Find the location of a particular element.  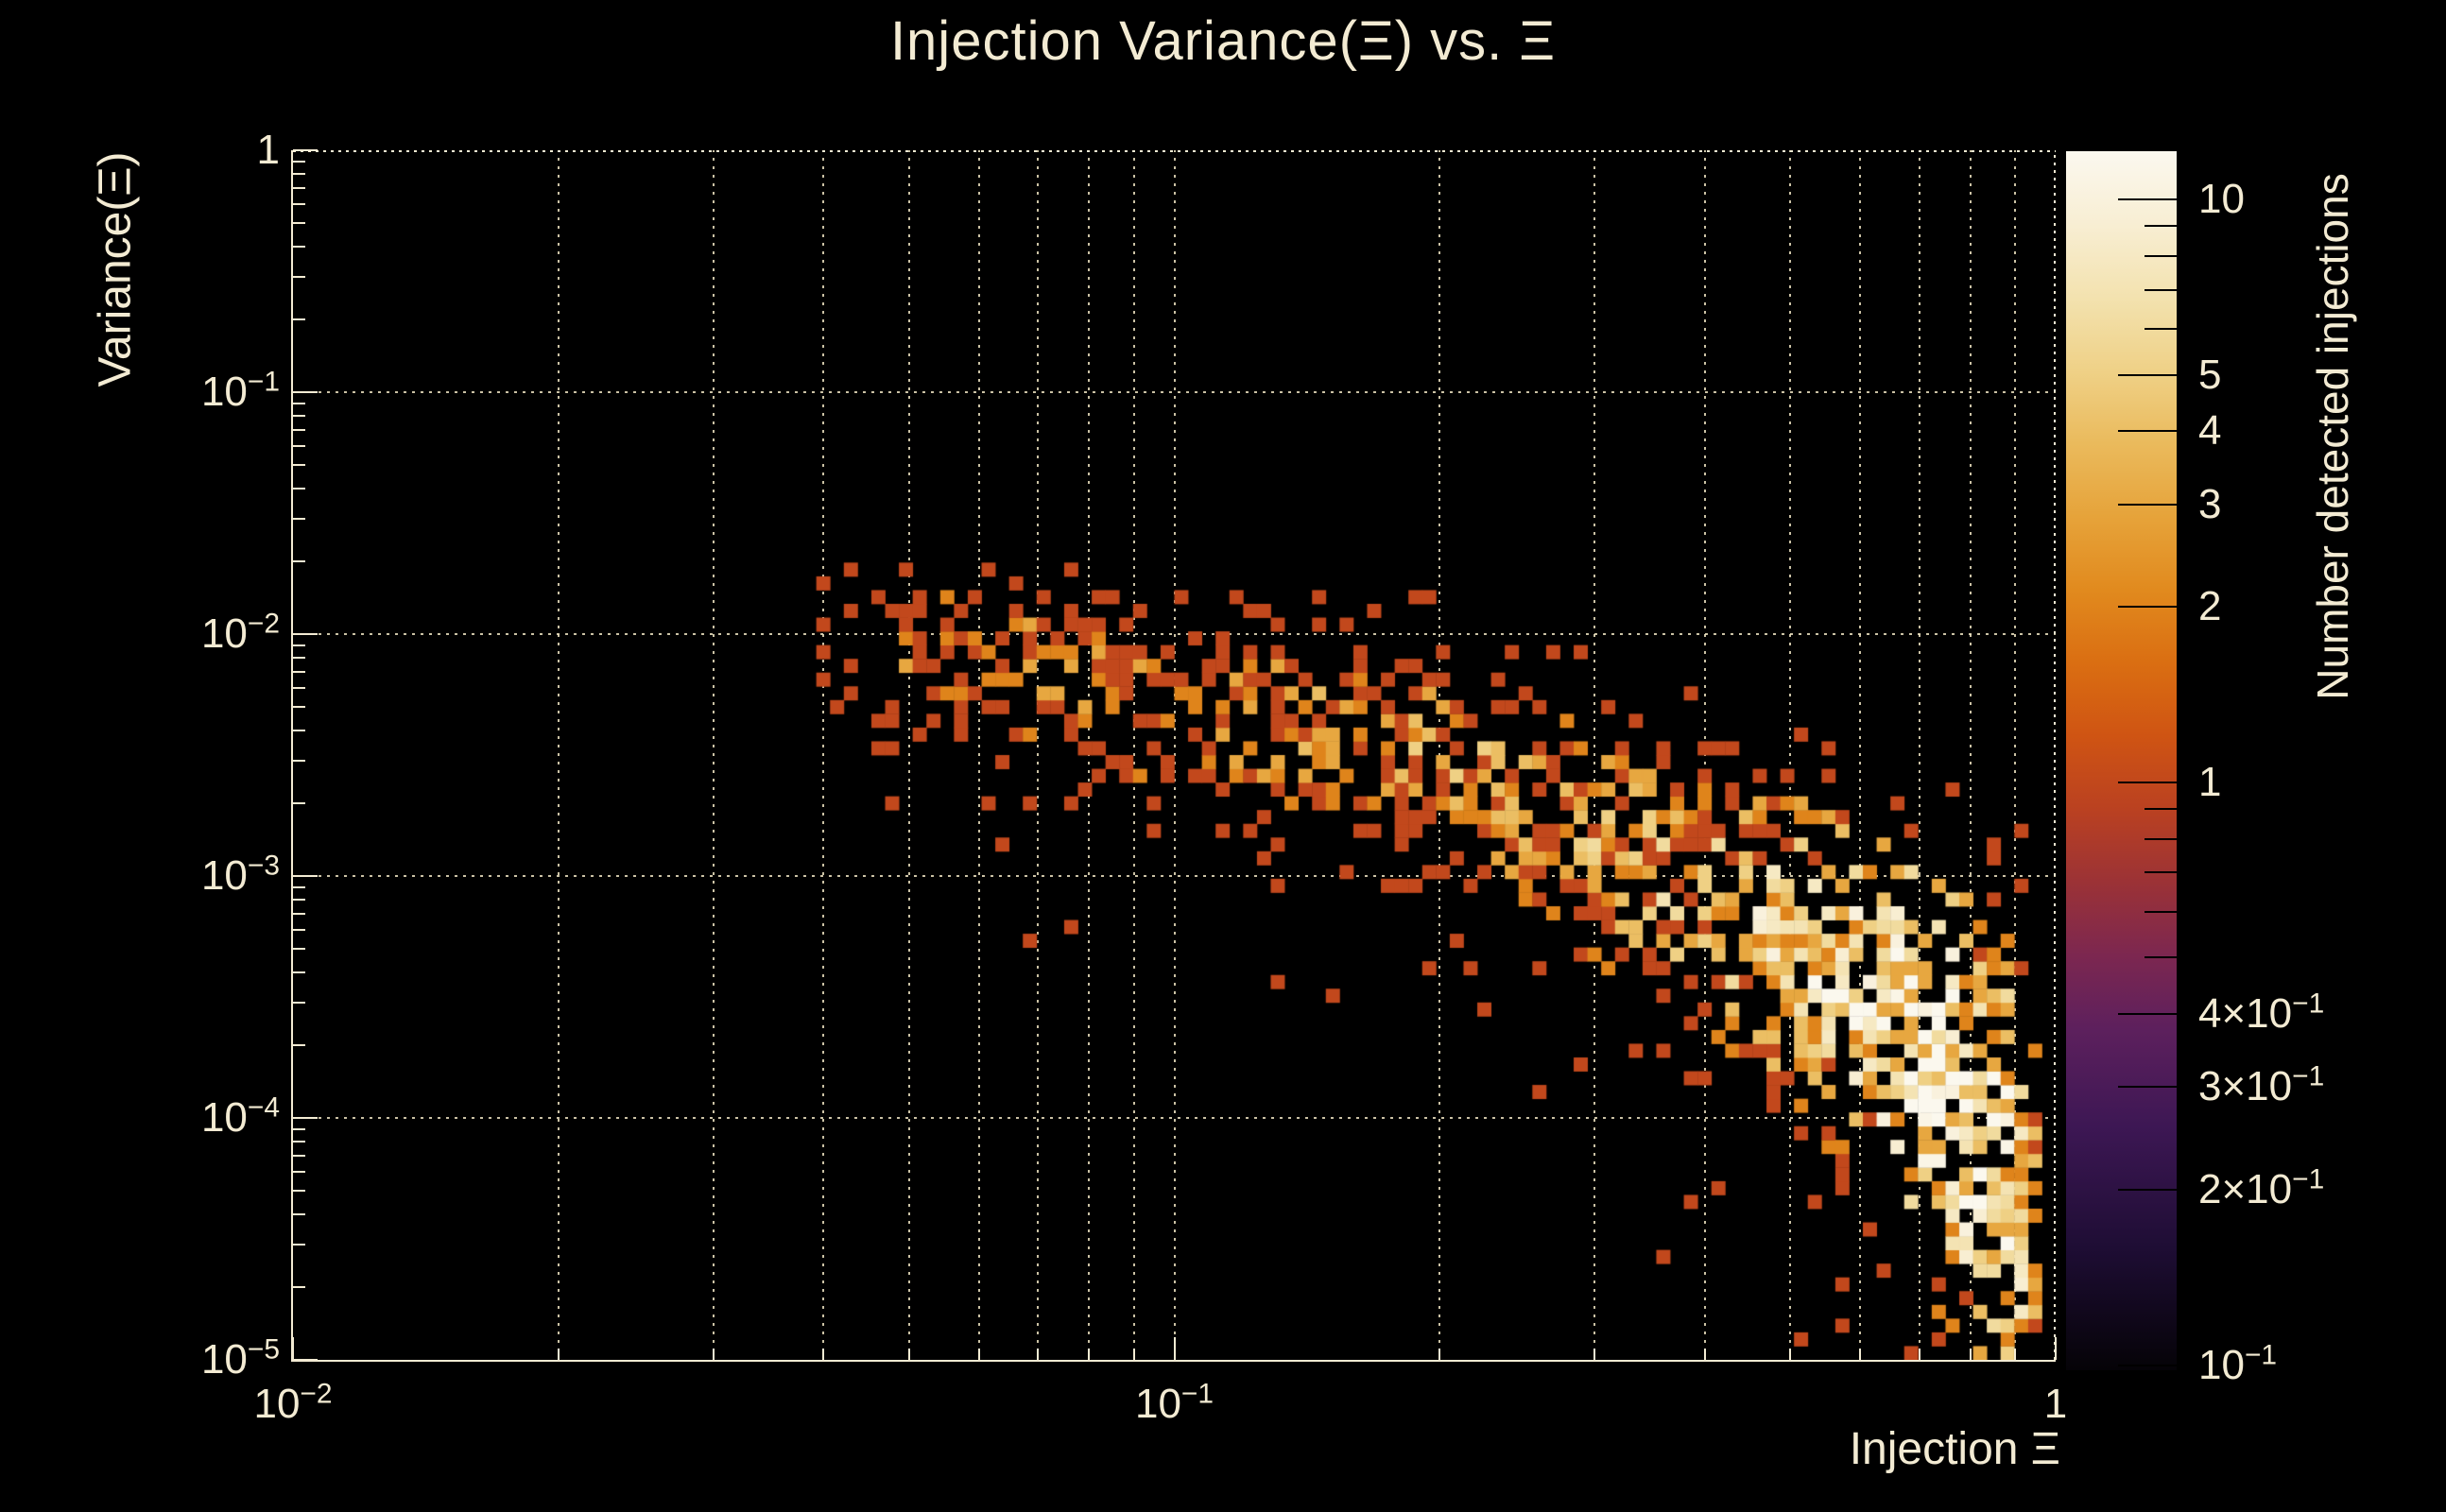

colorbar-tick-label: 3 is located at coordinates (2210, 503).